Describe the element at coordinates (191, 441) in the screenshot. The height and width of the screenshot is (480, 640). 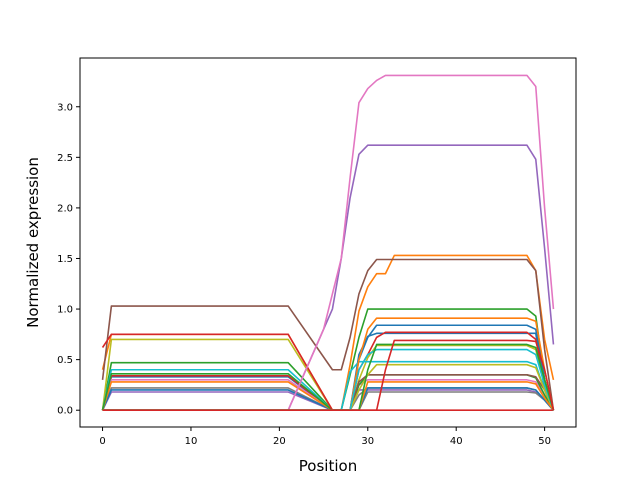
I see `x-tick-label: 10` at that location.